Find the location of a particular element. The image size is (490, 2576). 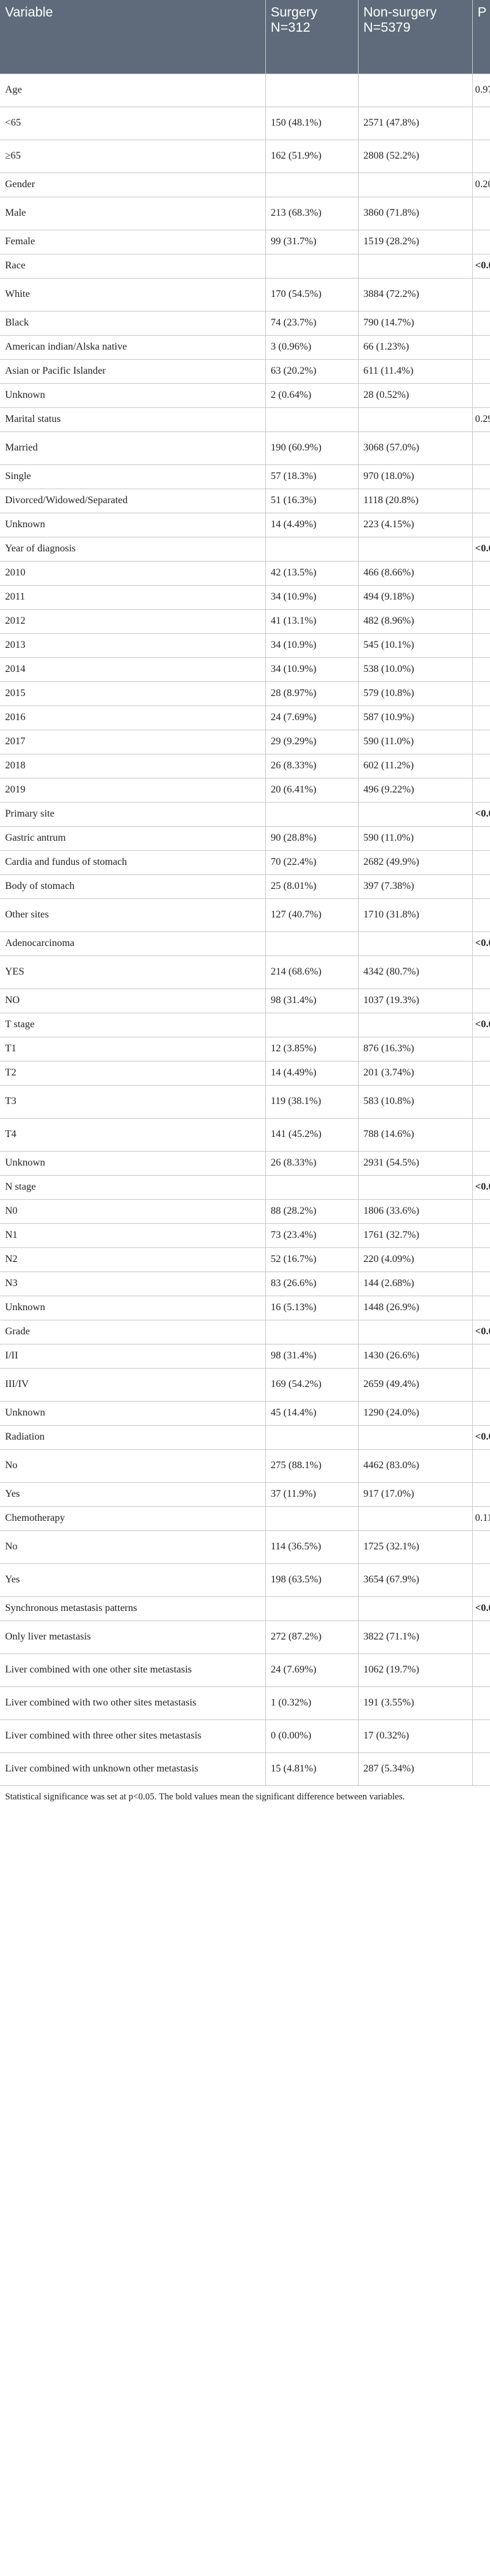

row-label: Adenocarcinoma is located at coordinates (133, 943).